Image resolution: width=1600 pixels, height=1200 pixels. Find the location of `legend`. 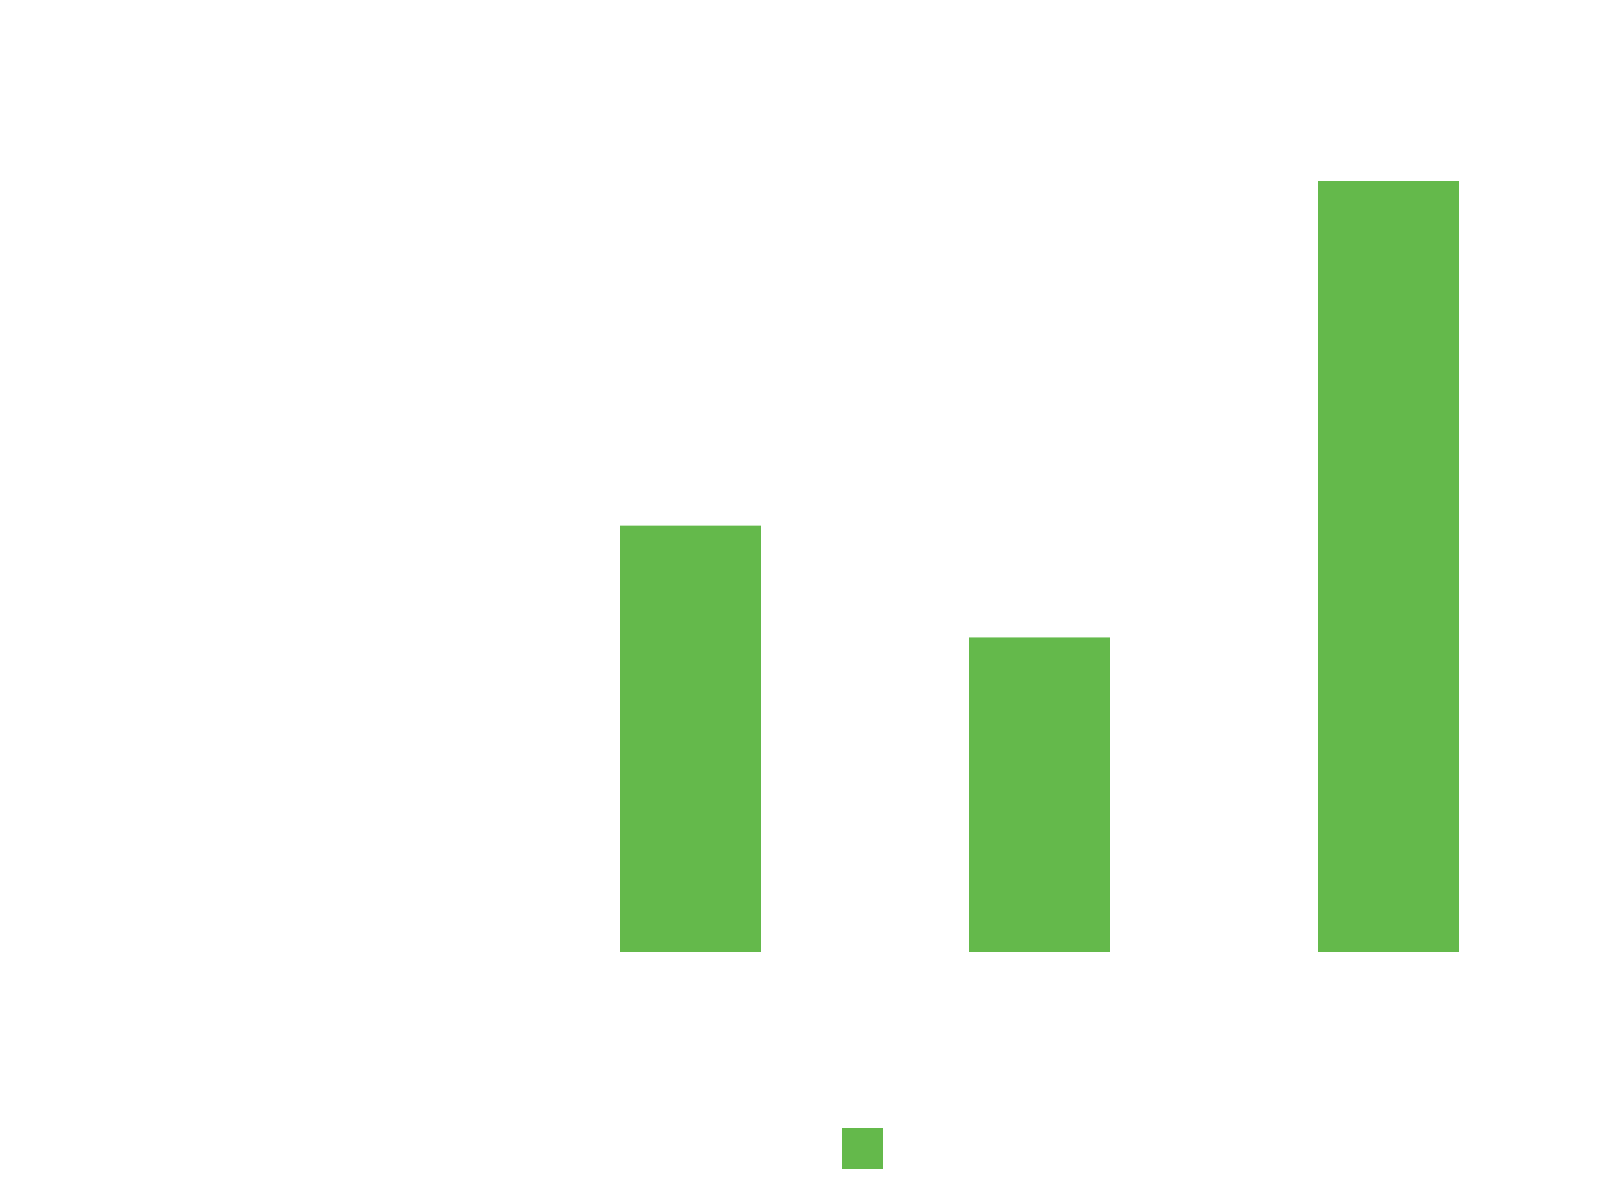

legend is located at coordinates (862, 1148).